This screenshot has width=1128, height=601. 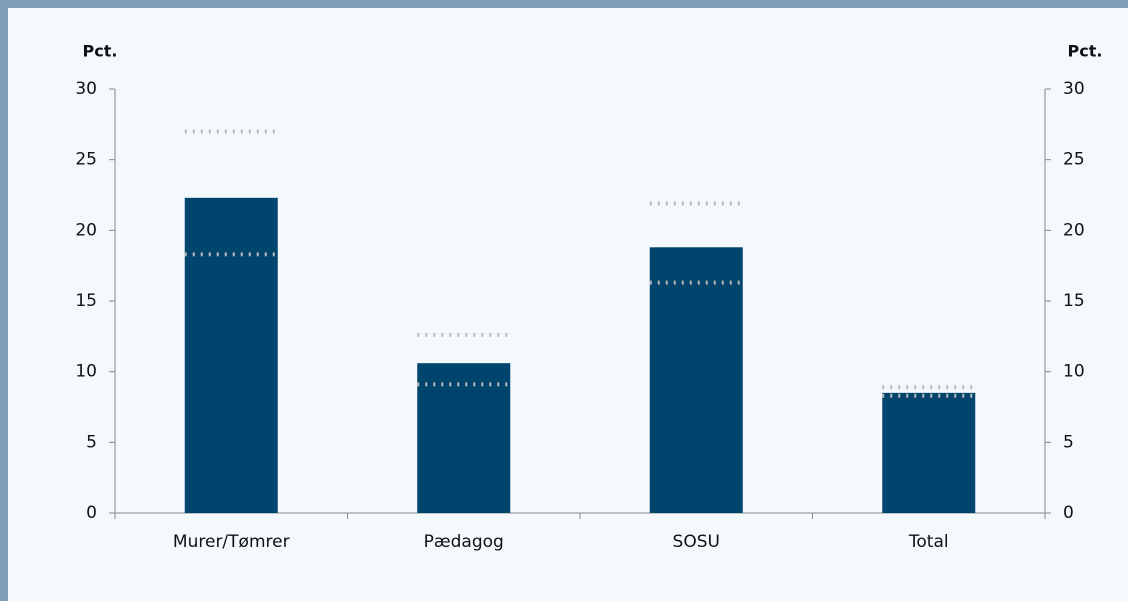 I want to click on y-axis-label: Pct., so click(x=100, y=51).